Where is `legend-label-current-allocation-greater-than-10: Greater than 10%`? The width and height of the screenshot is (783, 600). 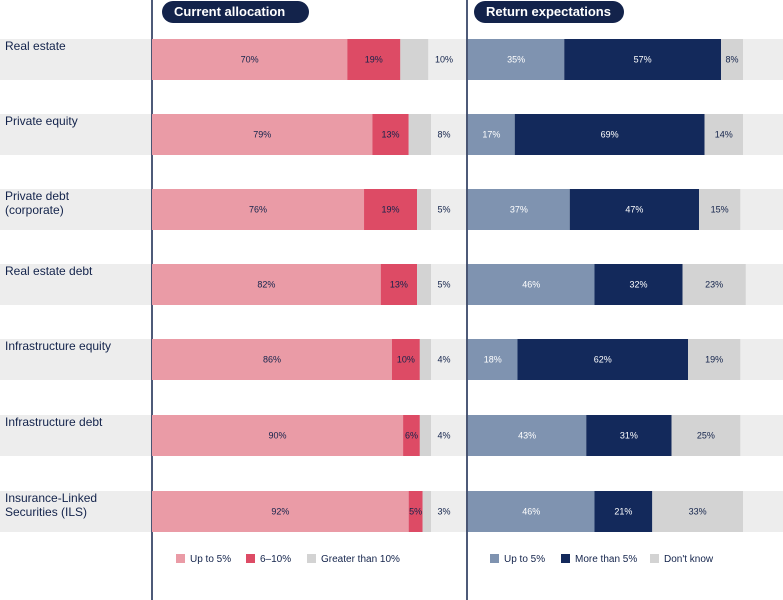 legend-label-current-allocation-greater-than-10: Greater than 10% is located at coordinates (360, 559).